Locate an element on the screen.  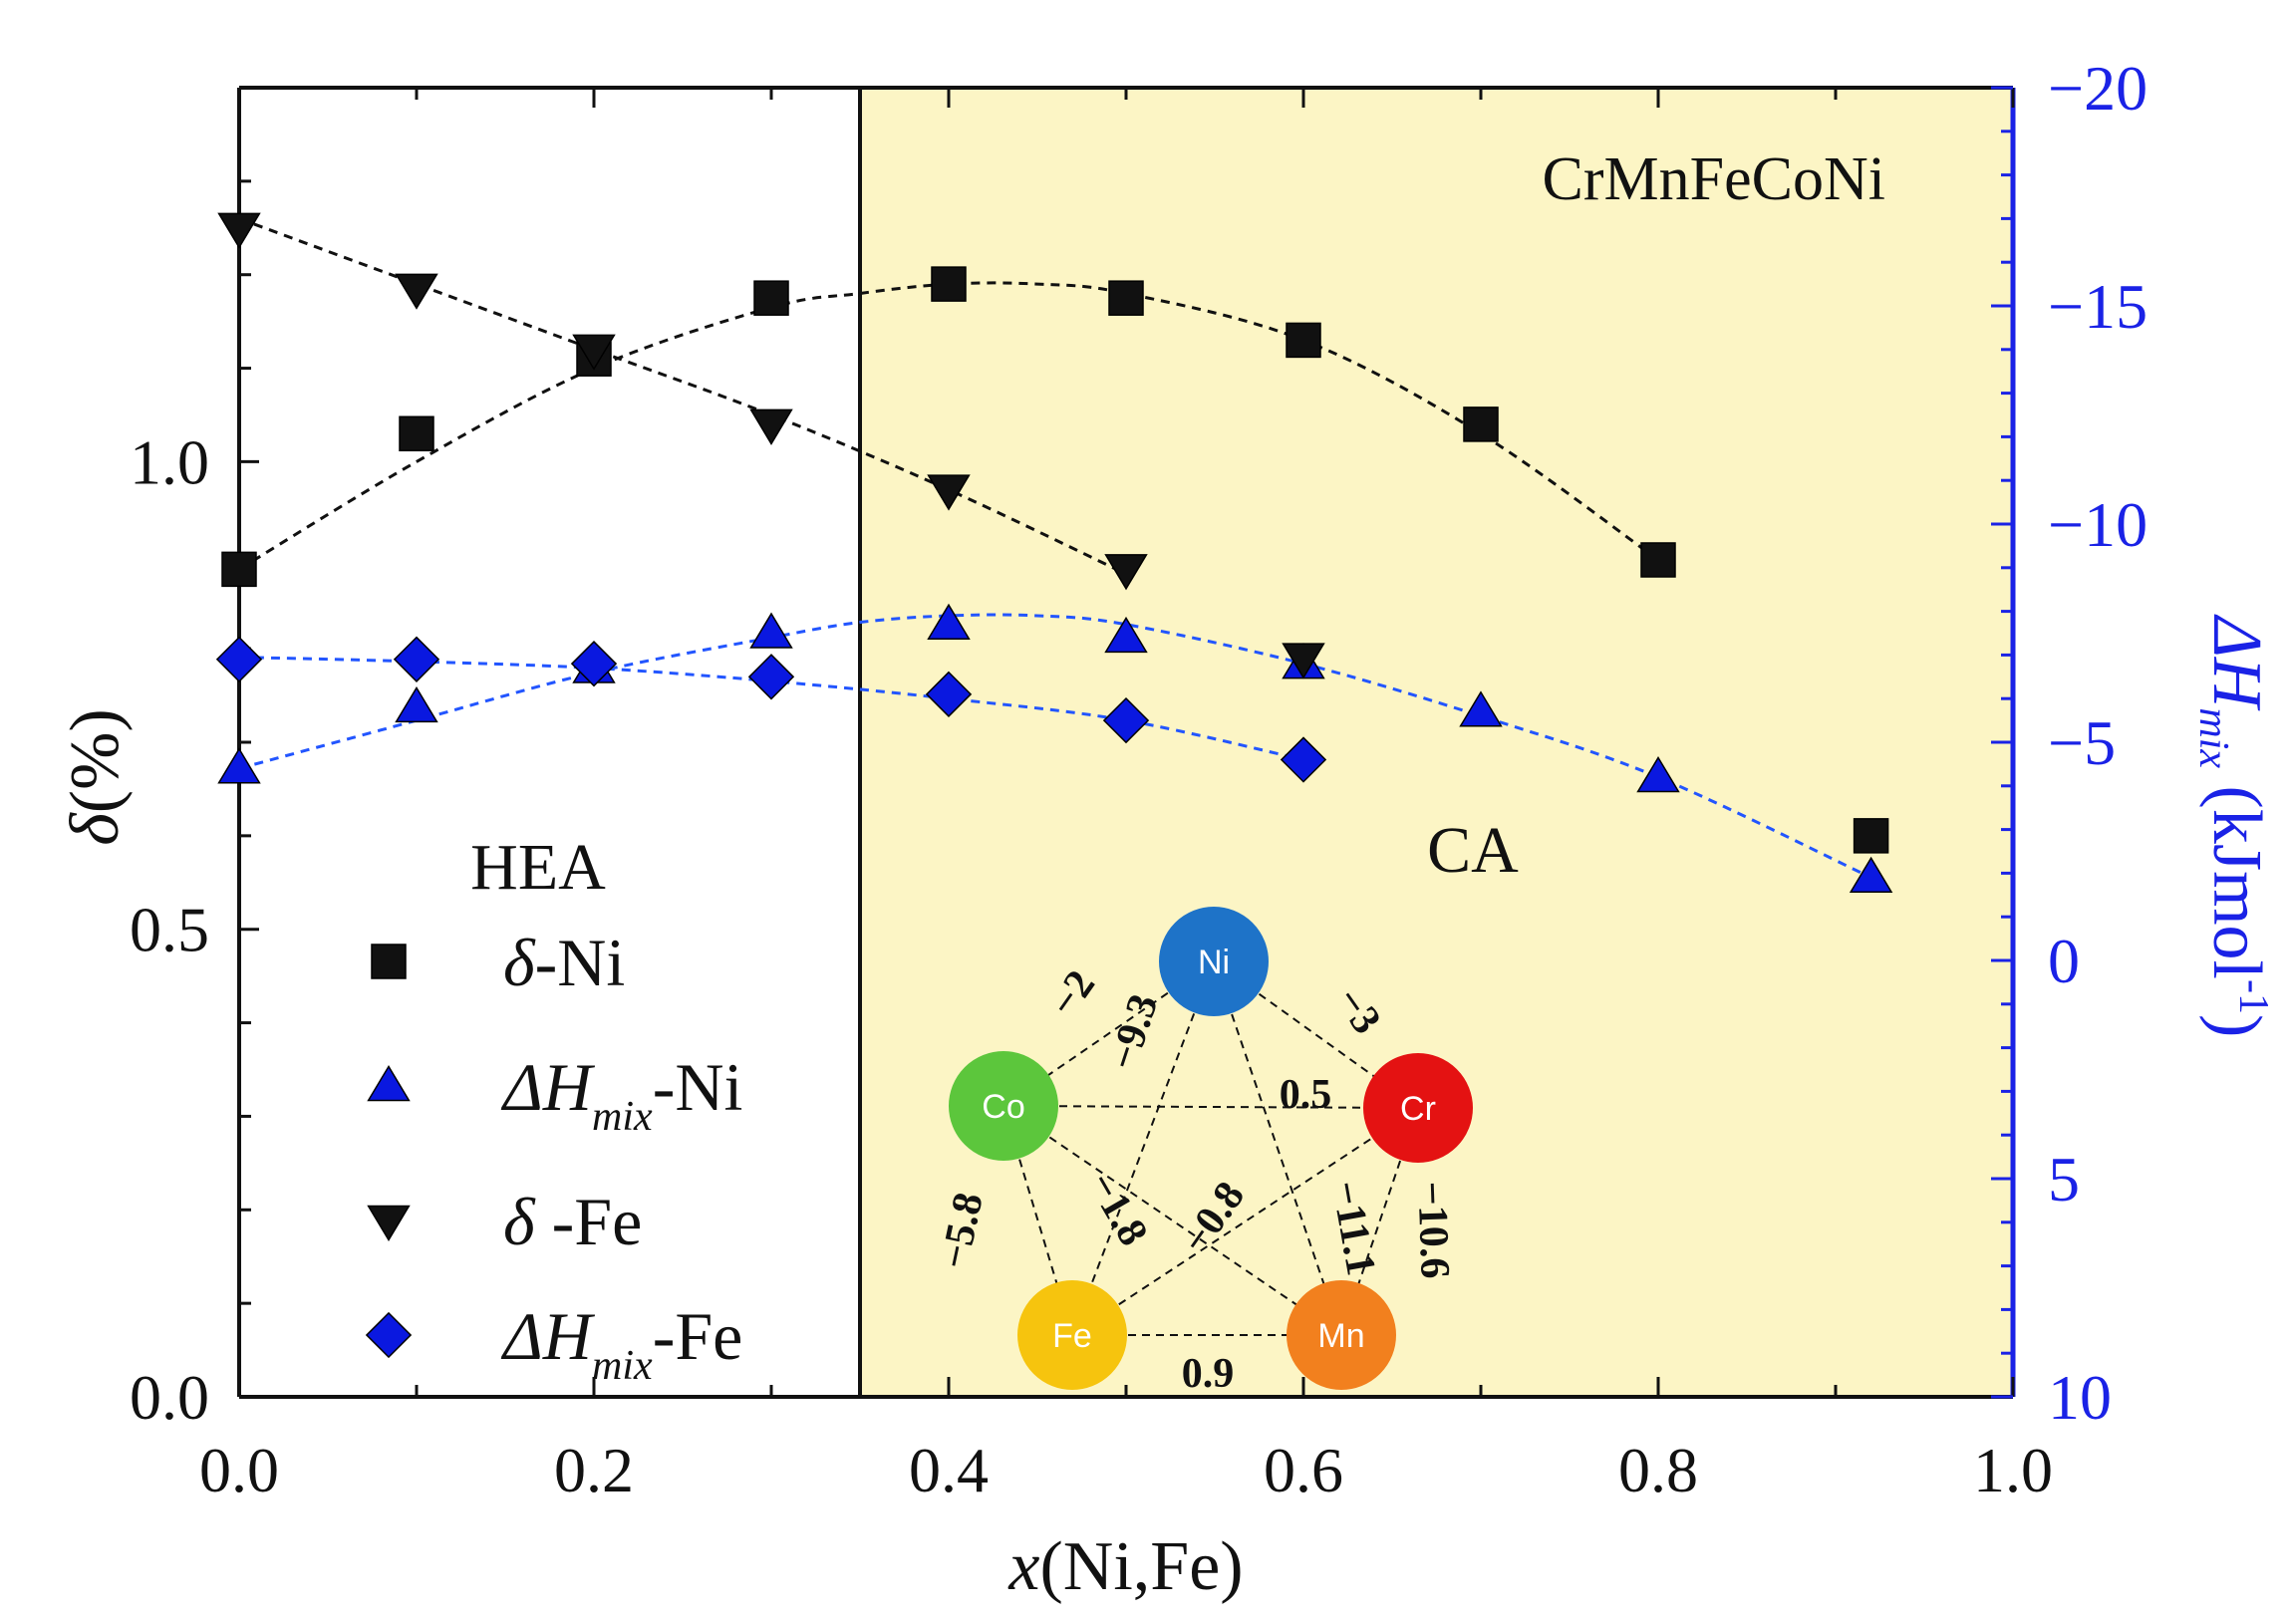
y-right-tick-label: −20 is located at coordinates (2098, 89).